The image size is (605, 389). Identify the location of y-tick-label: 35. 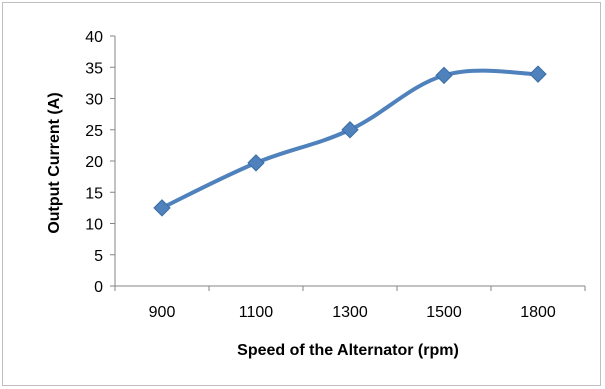
(94, 68).